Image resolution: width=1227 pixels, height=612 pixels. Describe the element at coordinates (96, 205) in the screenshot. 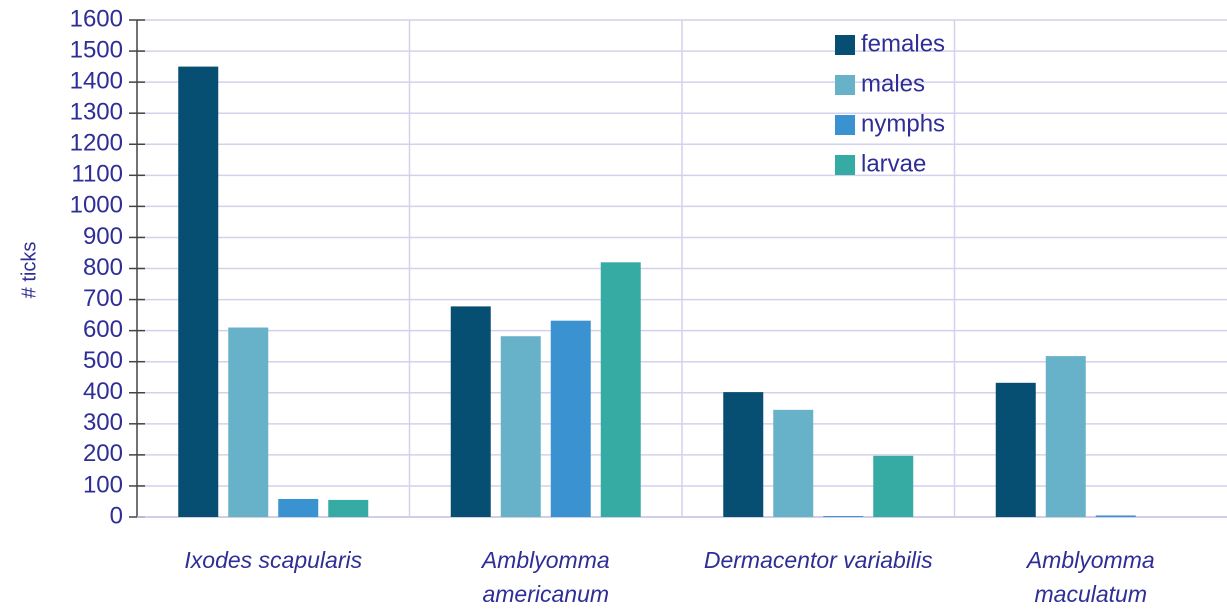

I see `y-tick-label: 1000` at that location.